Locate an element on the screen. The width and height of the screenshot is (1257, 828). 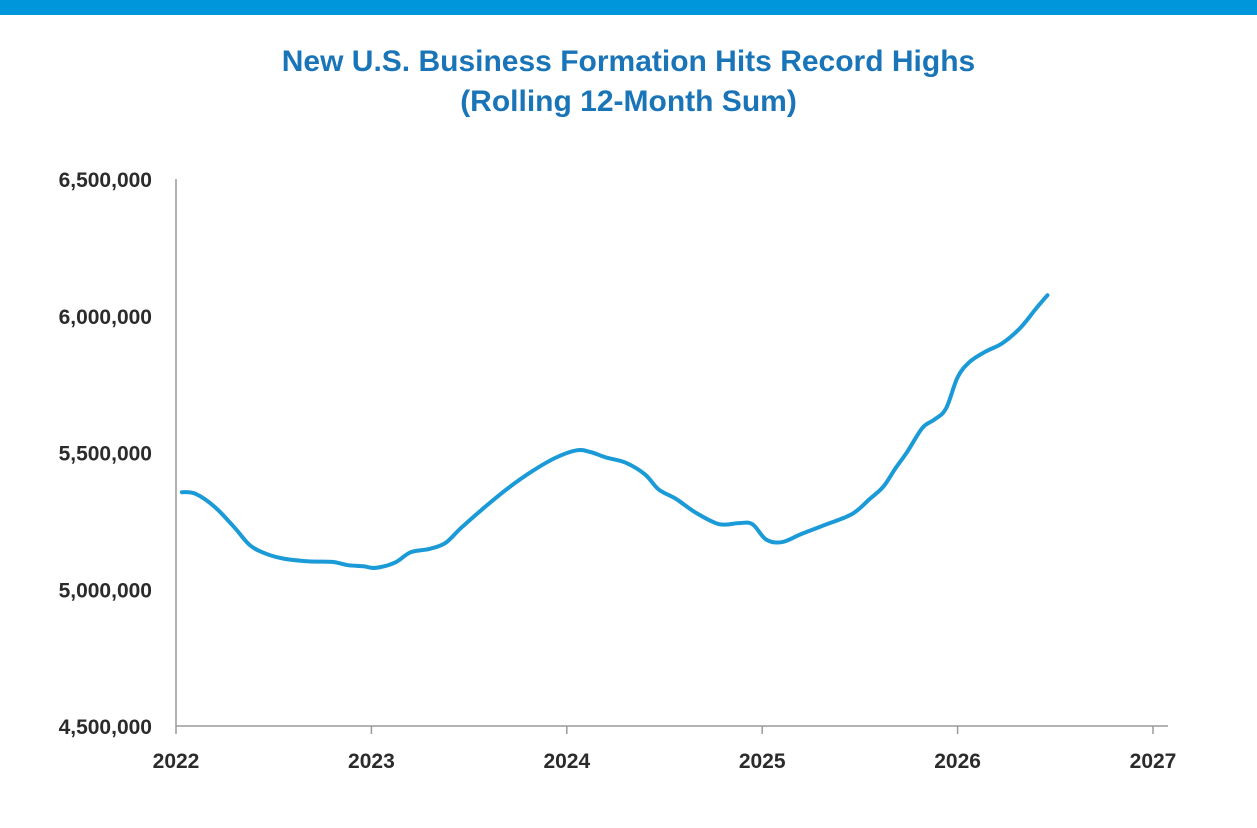
x-tick-label: 2023 is located at coordinates (371, 761).